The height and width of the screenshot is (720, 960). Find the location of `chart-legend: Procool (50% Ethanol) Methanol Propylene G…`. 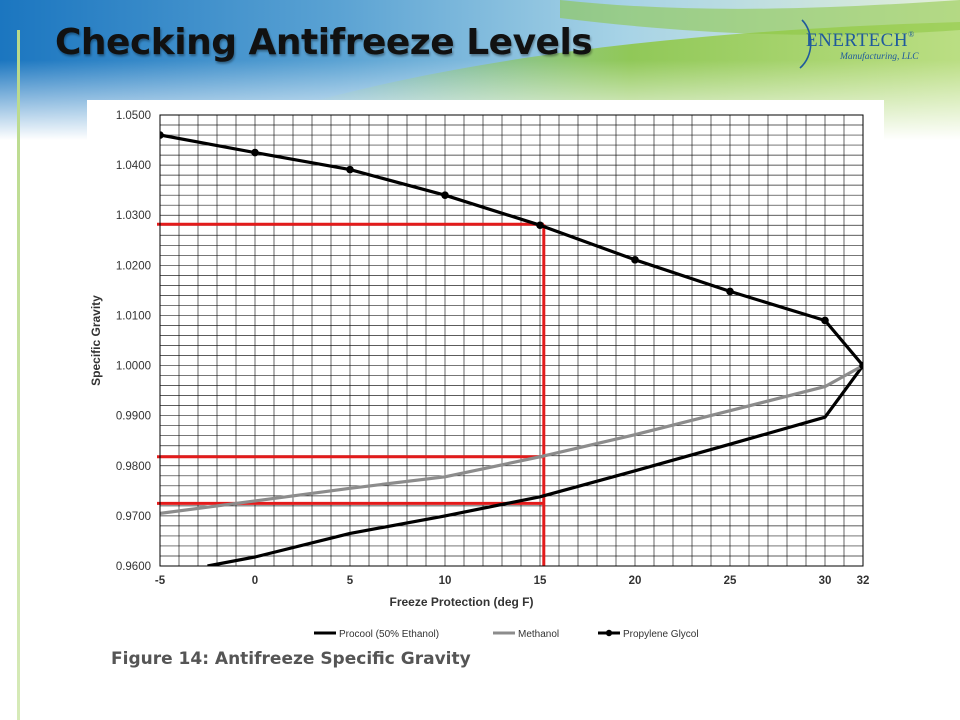

chart-legend: Procool (50% Ethanol) Methanol Propylene G… is located at coordinates (506, 634).